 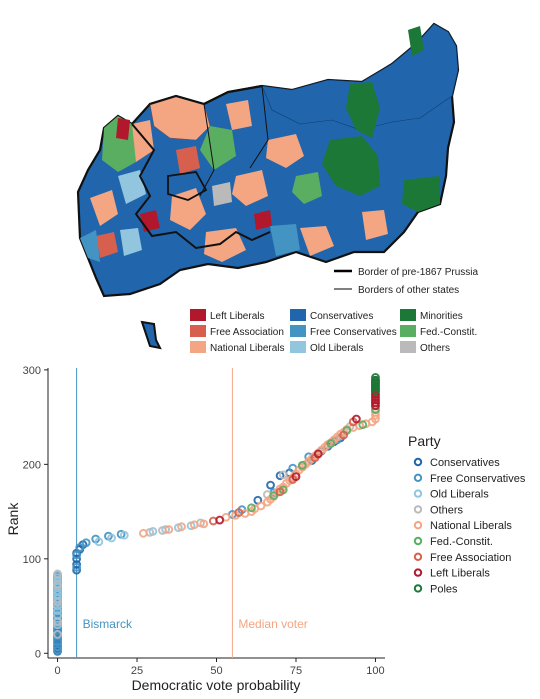 What do you see at coordinates (32, 371) in the screenshot?
I see `y-tick-label: 300` at bounding box center [32, 371].